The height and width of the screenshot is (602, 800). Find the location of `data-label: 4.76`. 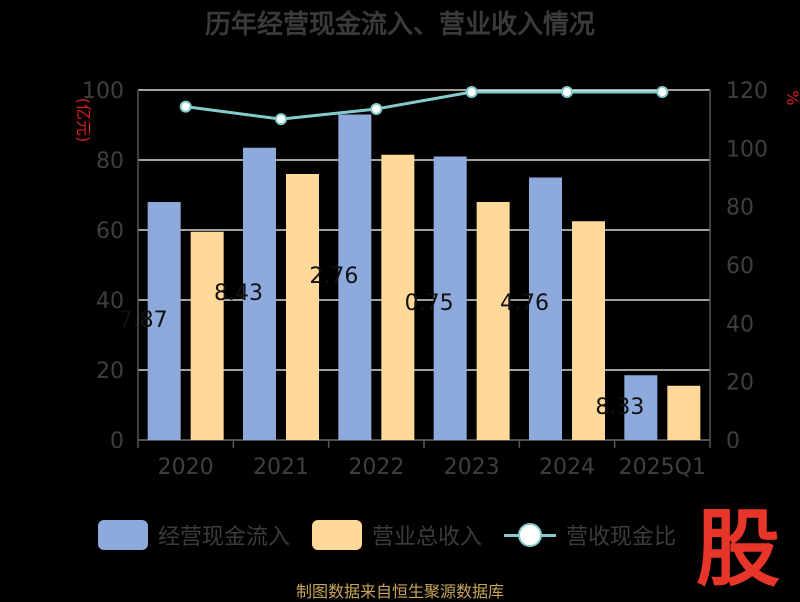

data-label: 4.76 is located at coordinates (524, 303).